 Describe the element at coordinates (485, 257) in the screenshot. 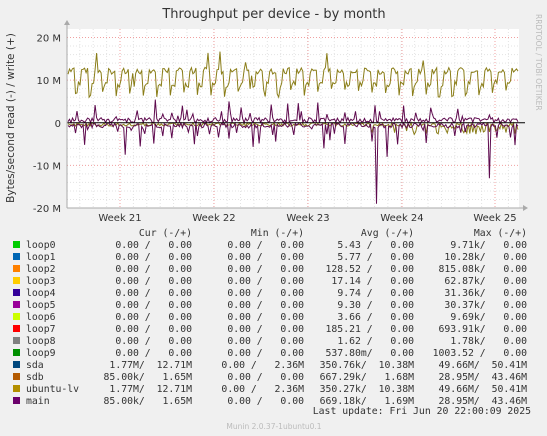

I see `legend-value-max: 10.28k/ 0.00` at that location.